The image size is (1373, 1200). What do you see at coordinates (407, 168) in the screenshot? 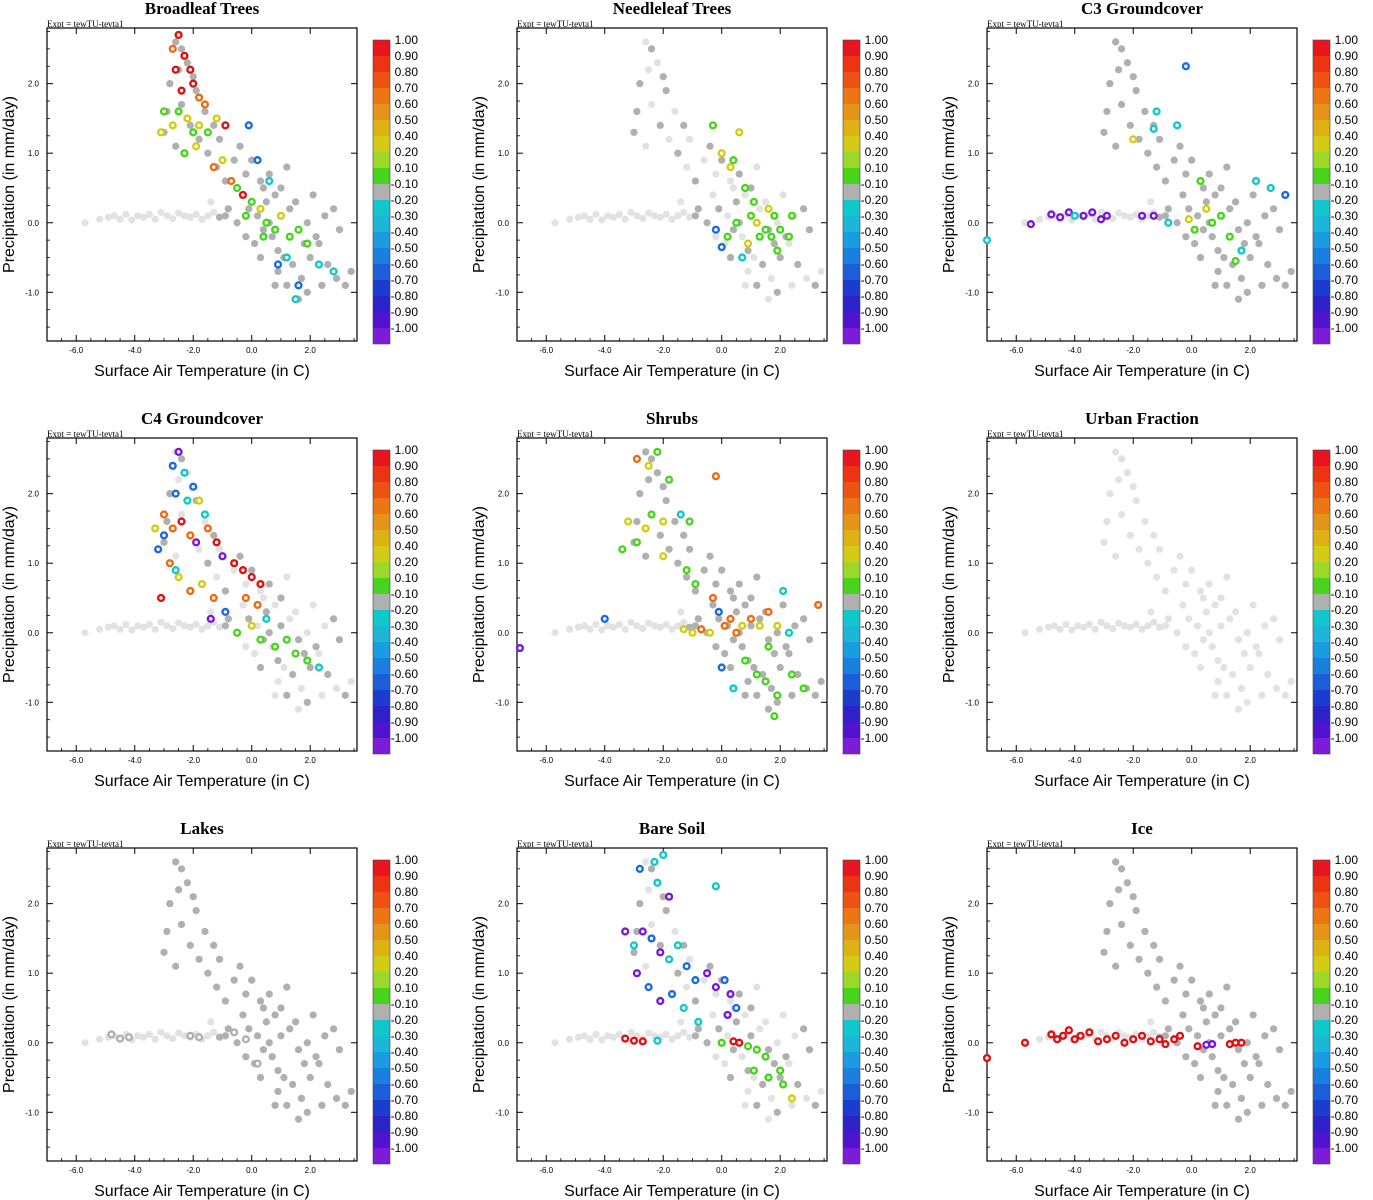
I see `colorbar-label: 0.10` at bounding box center [407, 168].